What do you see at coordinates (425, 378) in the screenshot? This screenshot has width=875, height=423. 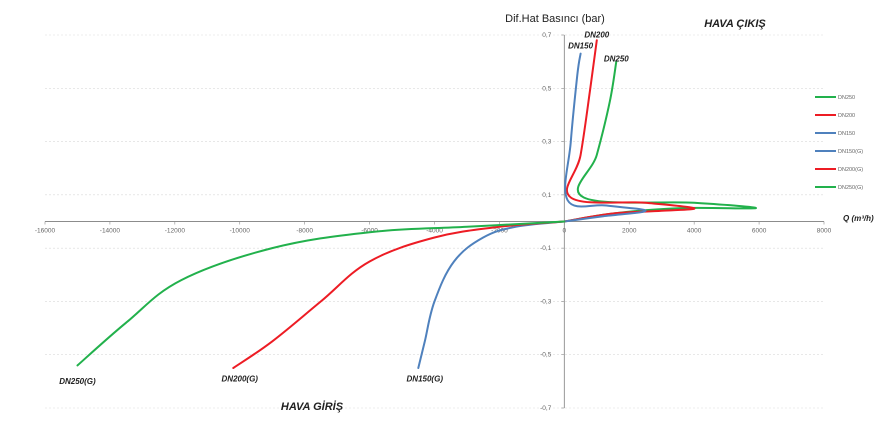 I see `series-annotation: DN150(G)` at bounding box center [425, 378].